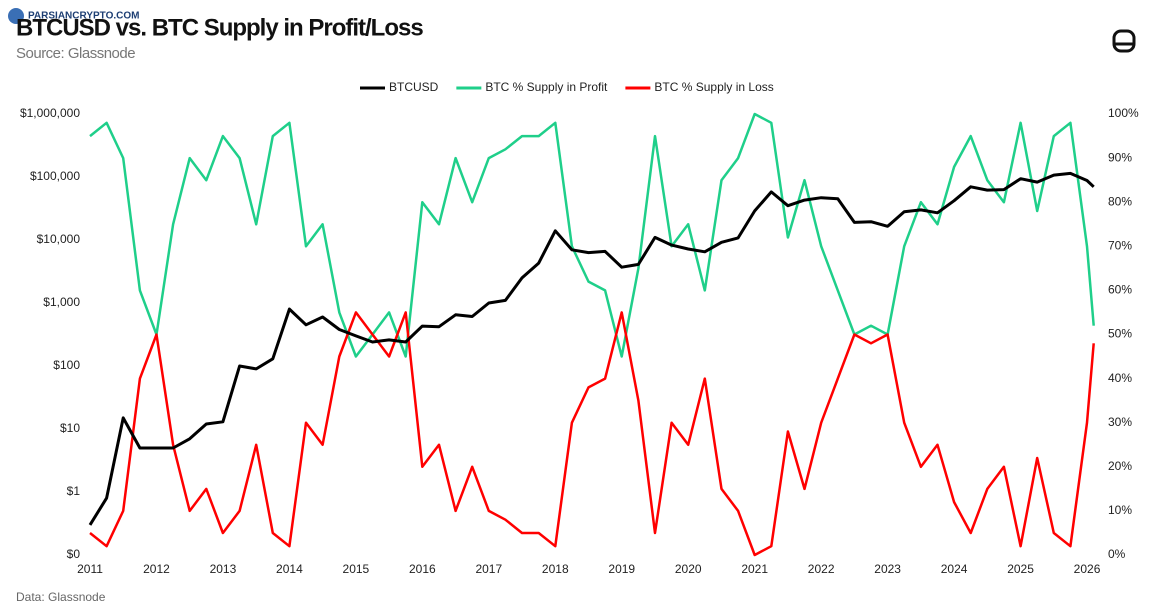 This screenshot has height=612, width=1151. Describe the element at coordinates (1123, 113) in the screenshot. I see `y2-tick-label: 100%` at that location.